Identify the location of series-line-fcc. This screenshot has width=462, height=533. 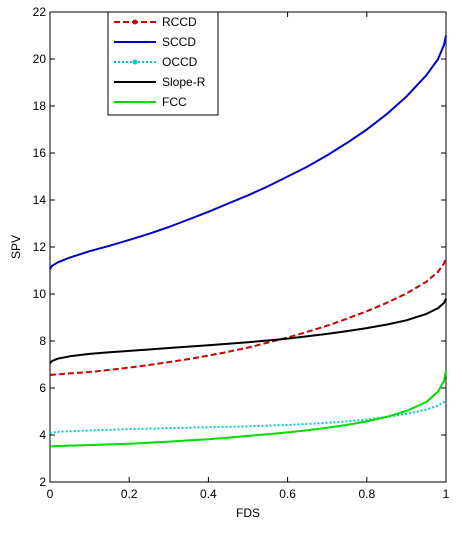
(248, 409).